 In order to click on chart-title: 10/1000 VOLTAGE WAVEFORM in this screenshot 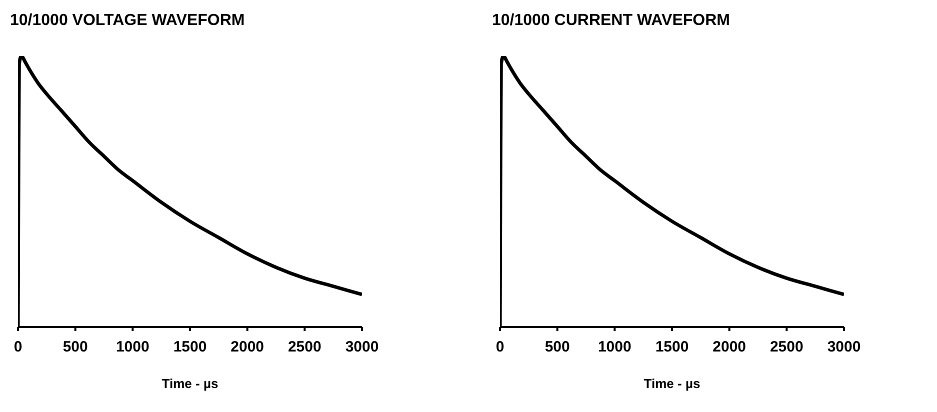, I will do `click(127, 21)`.